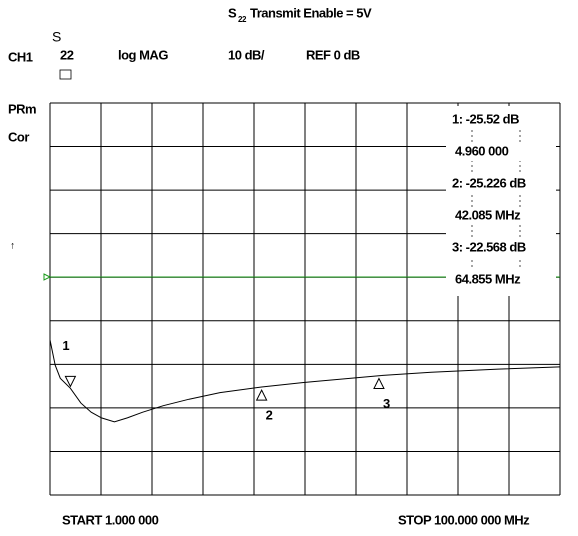 This screenshot has height=536, width=578. What do you see at coordinates (464, 519) in the screenshot?
I see `stop: STOP 100.000 000 MHz` at bounding box center [464, 519].